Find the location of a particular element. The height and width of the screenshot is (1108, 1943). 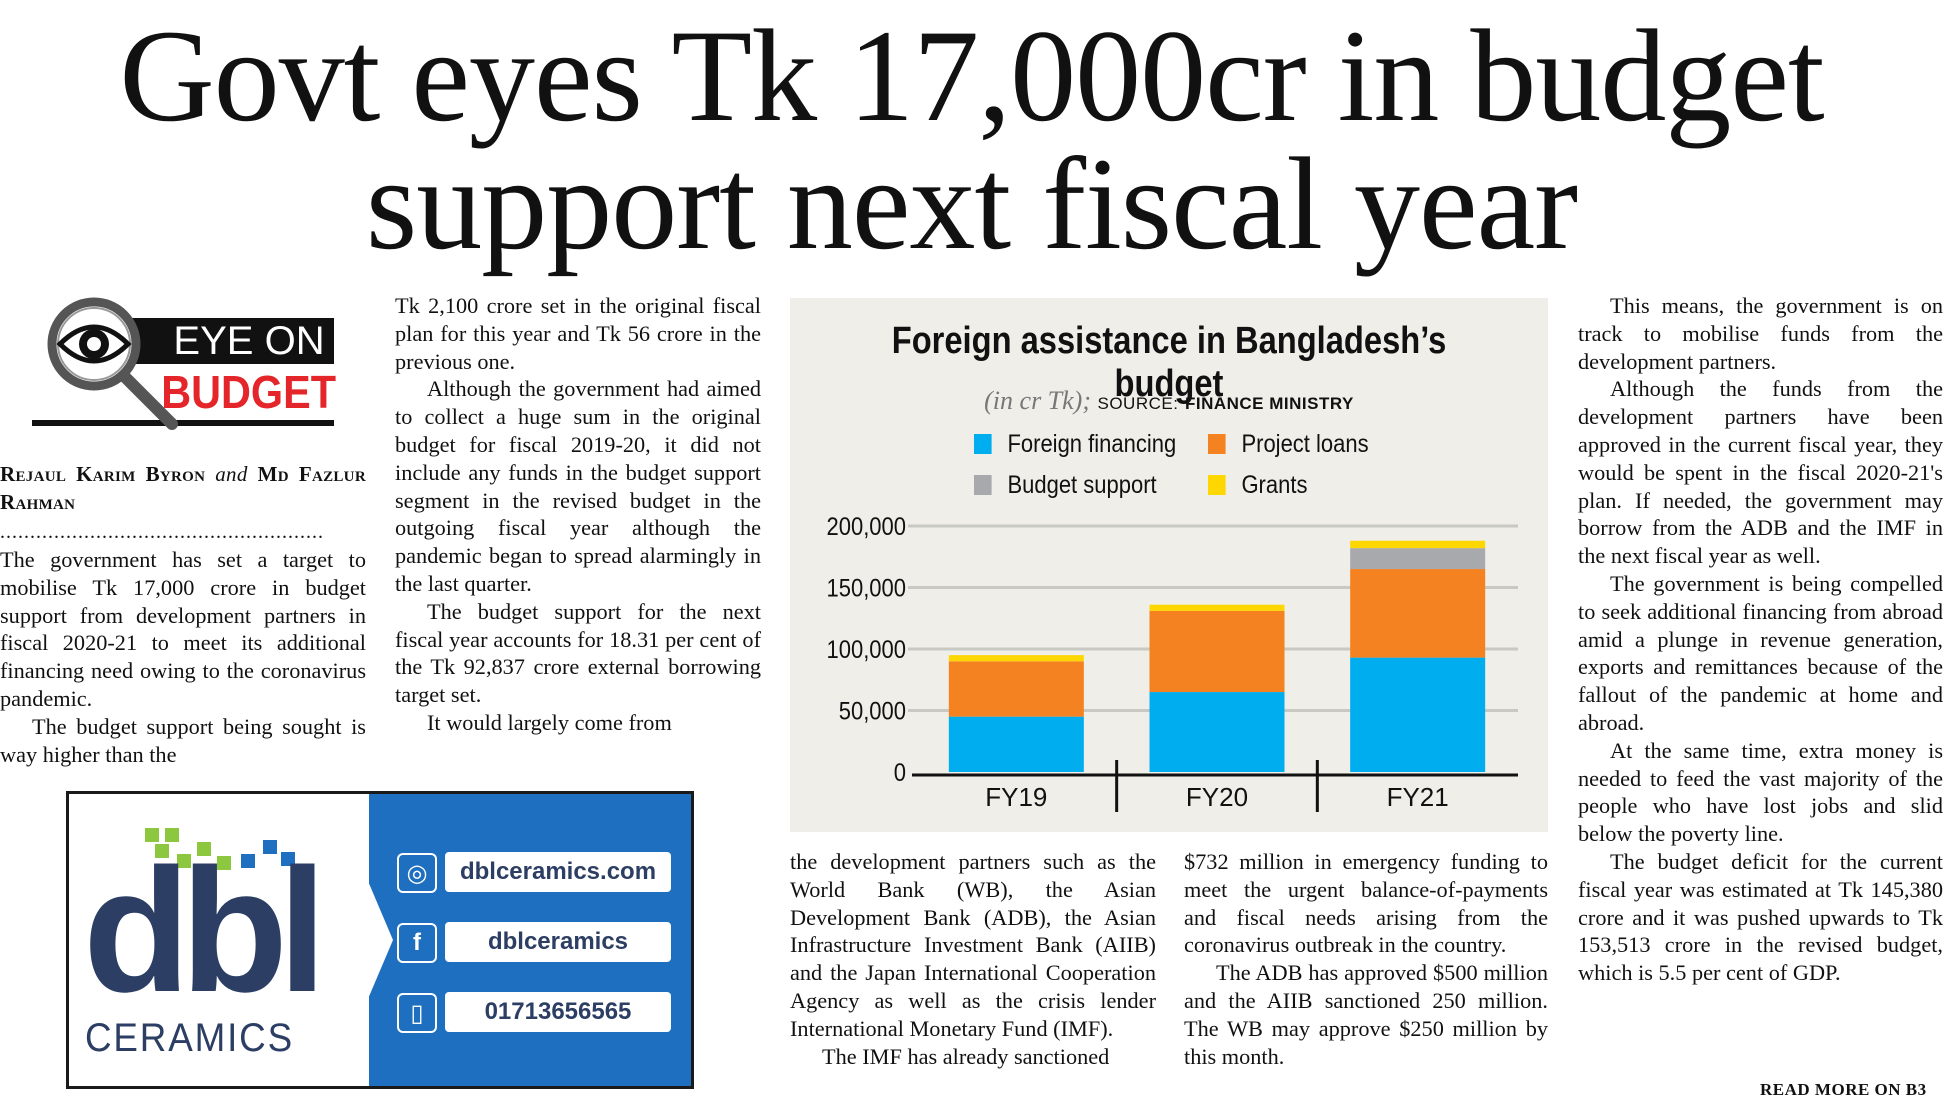

col3-paragraph-2: The IMF has already sanctioned is located at coordinates (966, 1056).